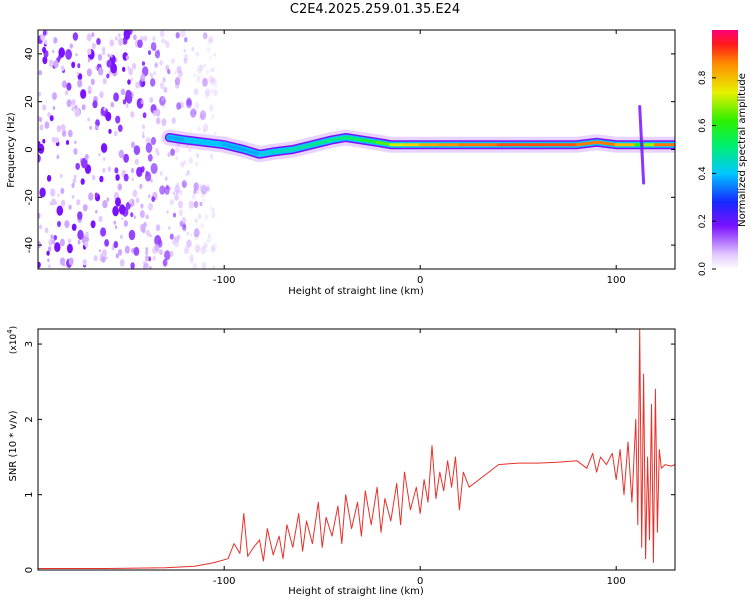  Describe the element at coordinates (703, 173) in the screenshot. I see `colorbar-tick-label: 0.4` at that location.